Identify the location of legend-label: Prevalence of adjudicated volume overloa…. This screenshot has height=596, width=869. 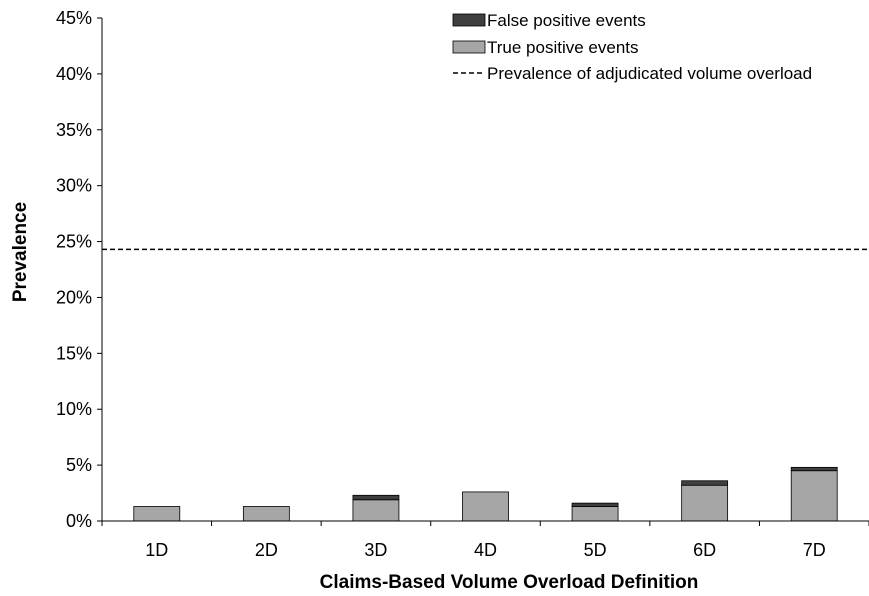
(649, 73).